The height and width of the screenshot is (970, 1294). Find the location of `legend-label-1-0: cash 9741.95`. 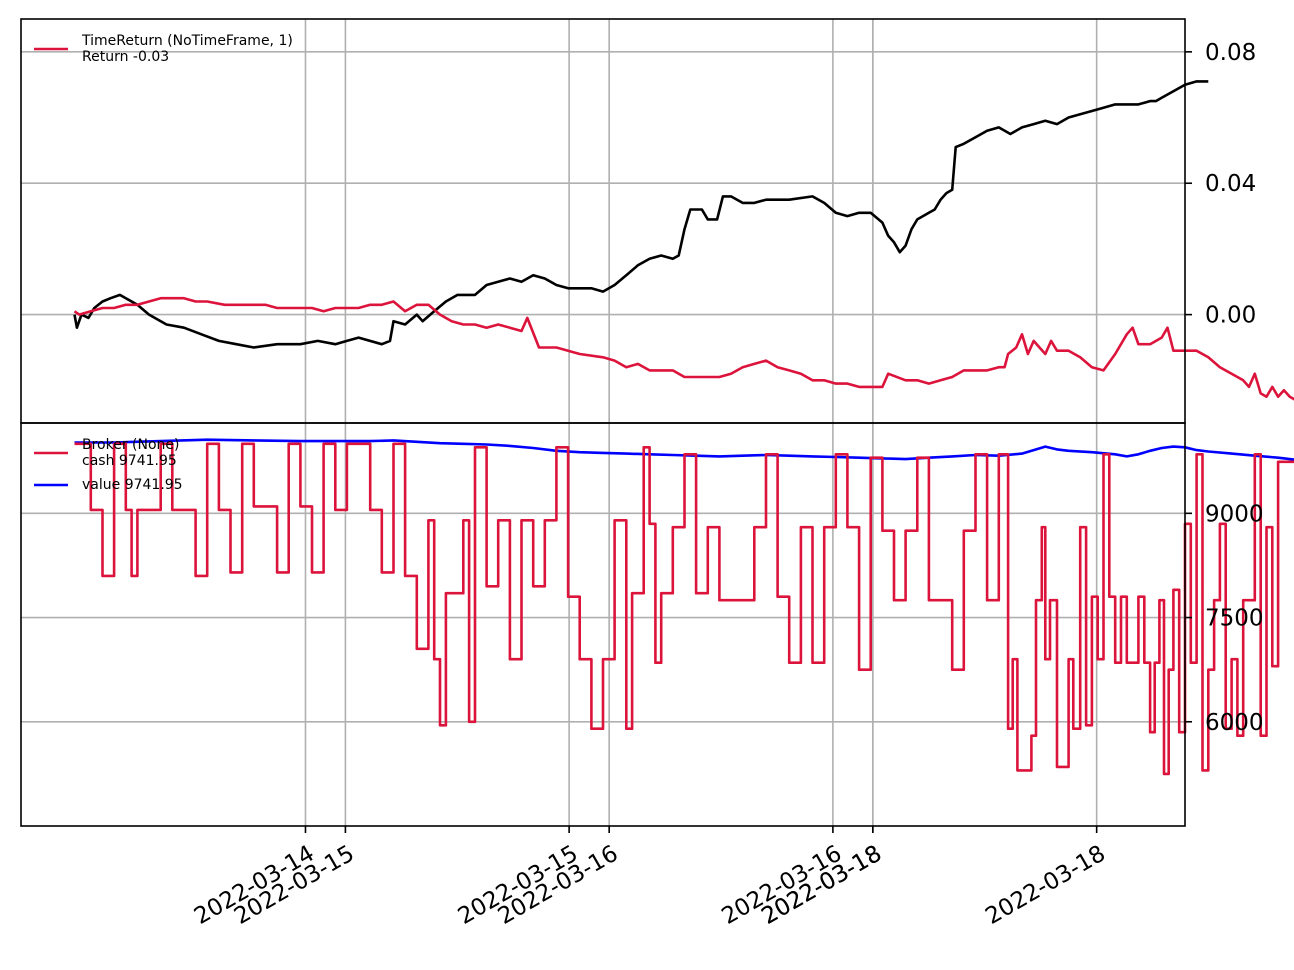

legend-label-1-0: cash 9741.95 is located at coordinates (129, 461).